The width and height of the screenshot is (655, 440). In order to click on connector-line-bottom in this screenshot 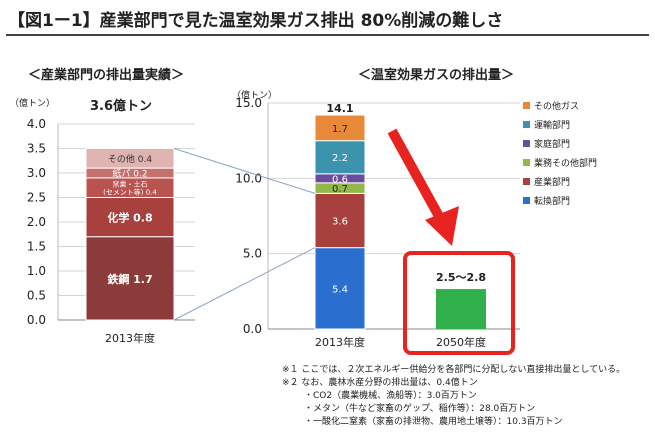, I will do `click(244, 284)`.